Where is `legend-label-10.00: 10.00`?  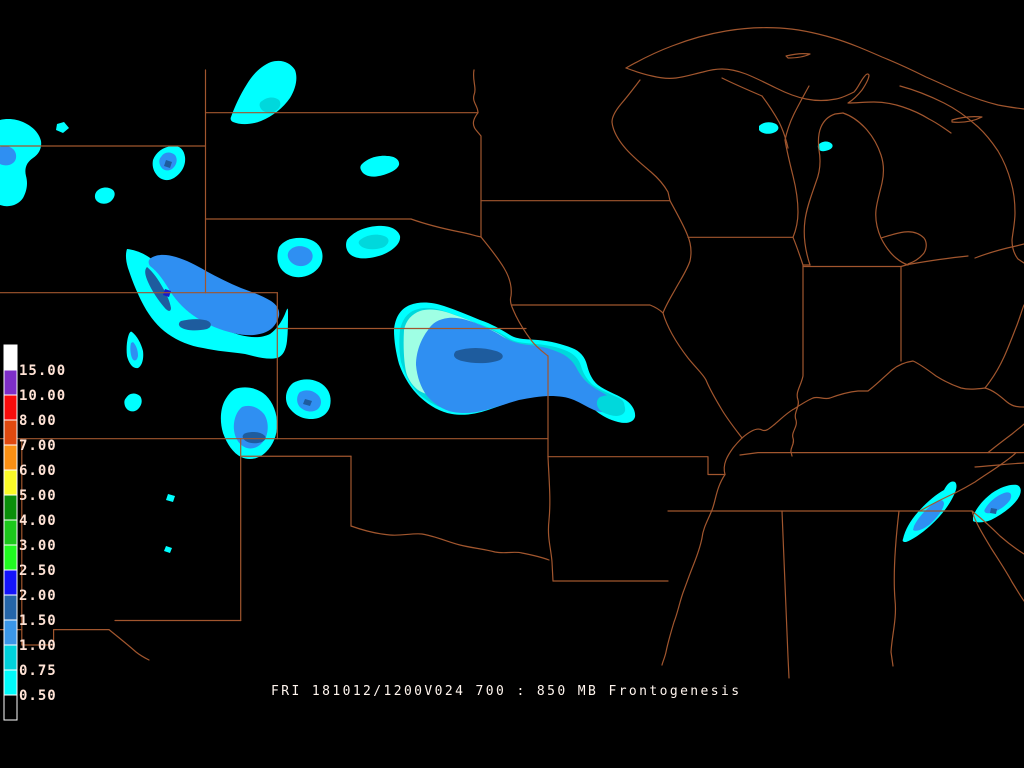
legend-label-10.00: 10.00 is located at coordinates (42, 396).